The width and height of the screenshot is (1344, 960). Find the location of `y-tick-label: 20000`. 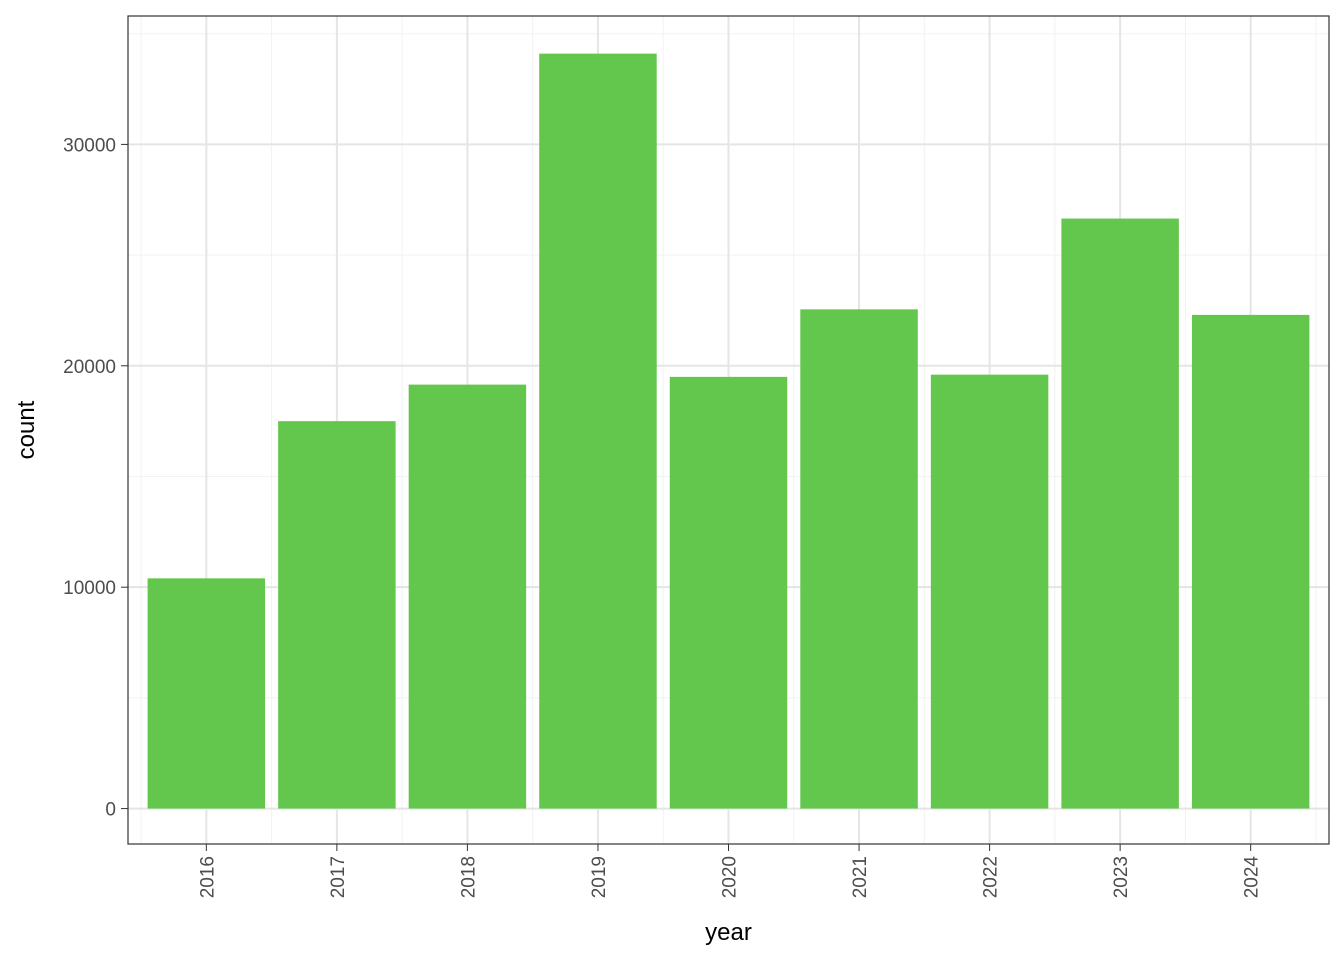

y-tick-label: 20000 is located at coordinates (89, 367).